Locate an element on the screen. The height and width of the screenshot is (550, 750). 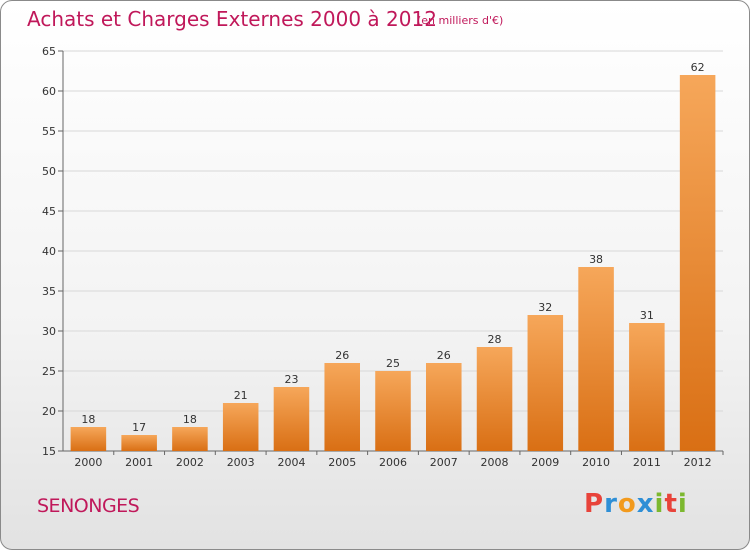
y-tick-label: 35 is located at coordinates (49, 291).